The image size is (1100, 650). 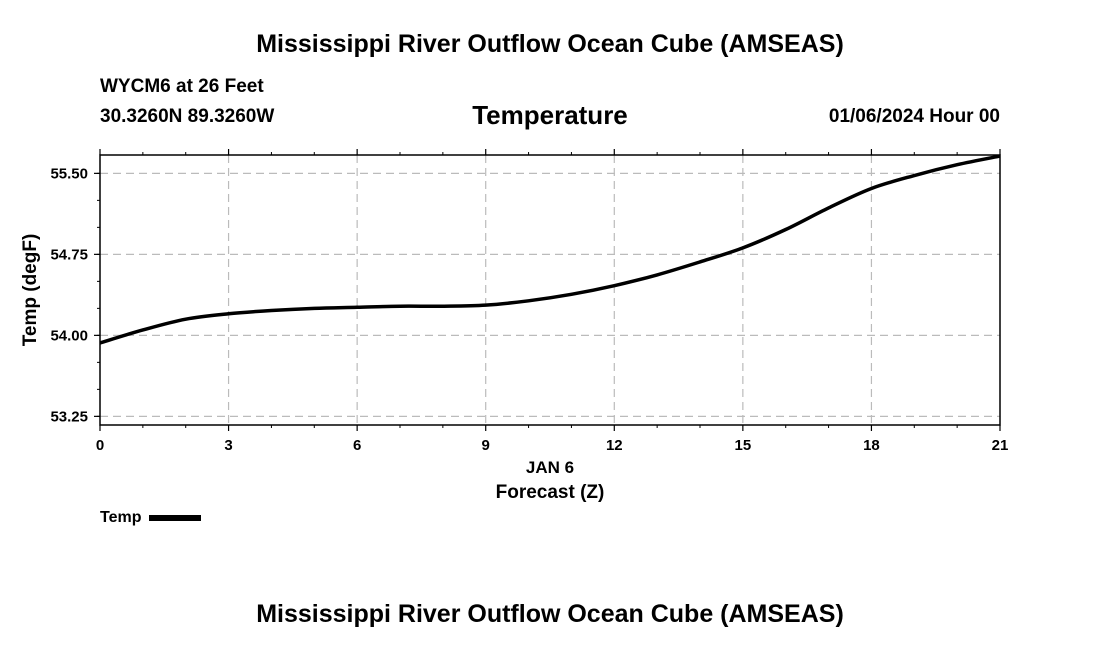 I want to click on x-tick-label: 12, so click(x=614, y=445).